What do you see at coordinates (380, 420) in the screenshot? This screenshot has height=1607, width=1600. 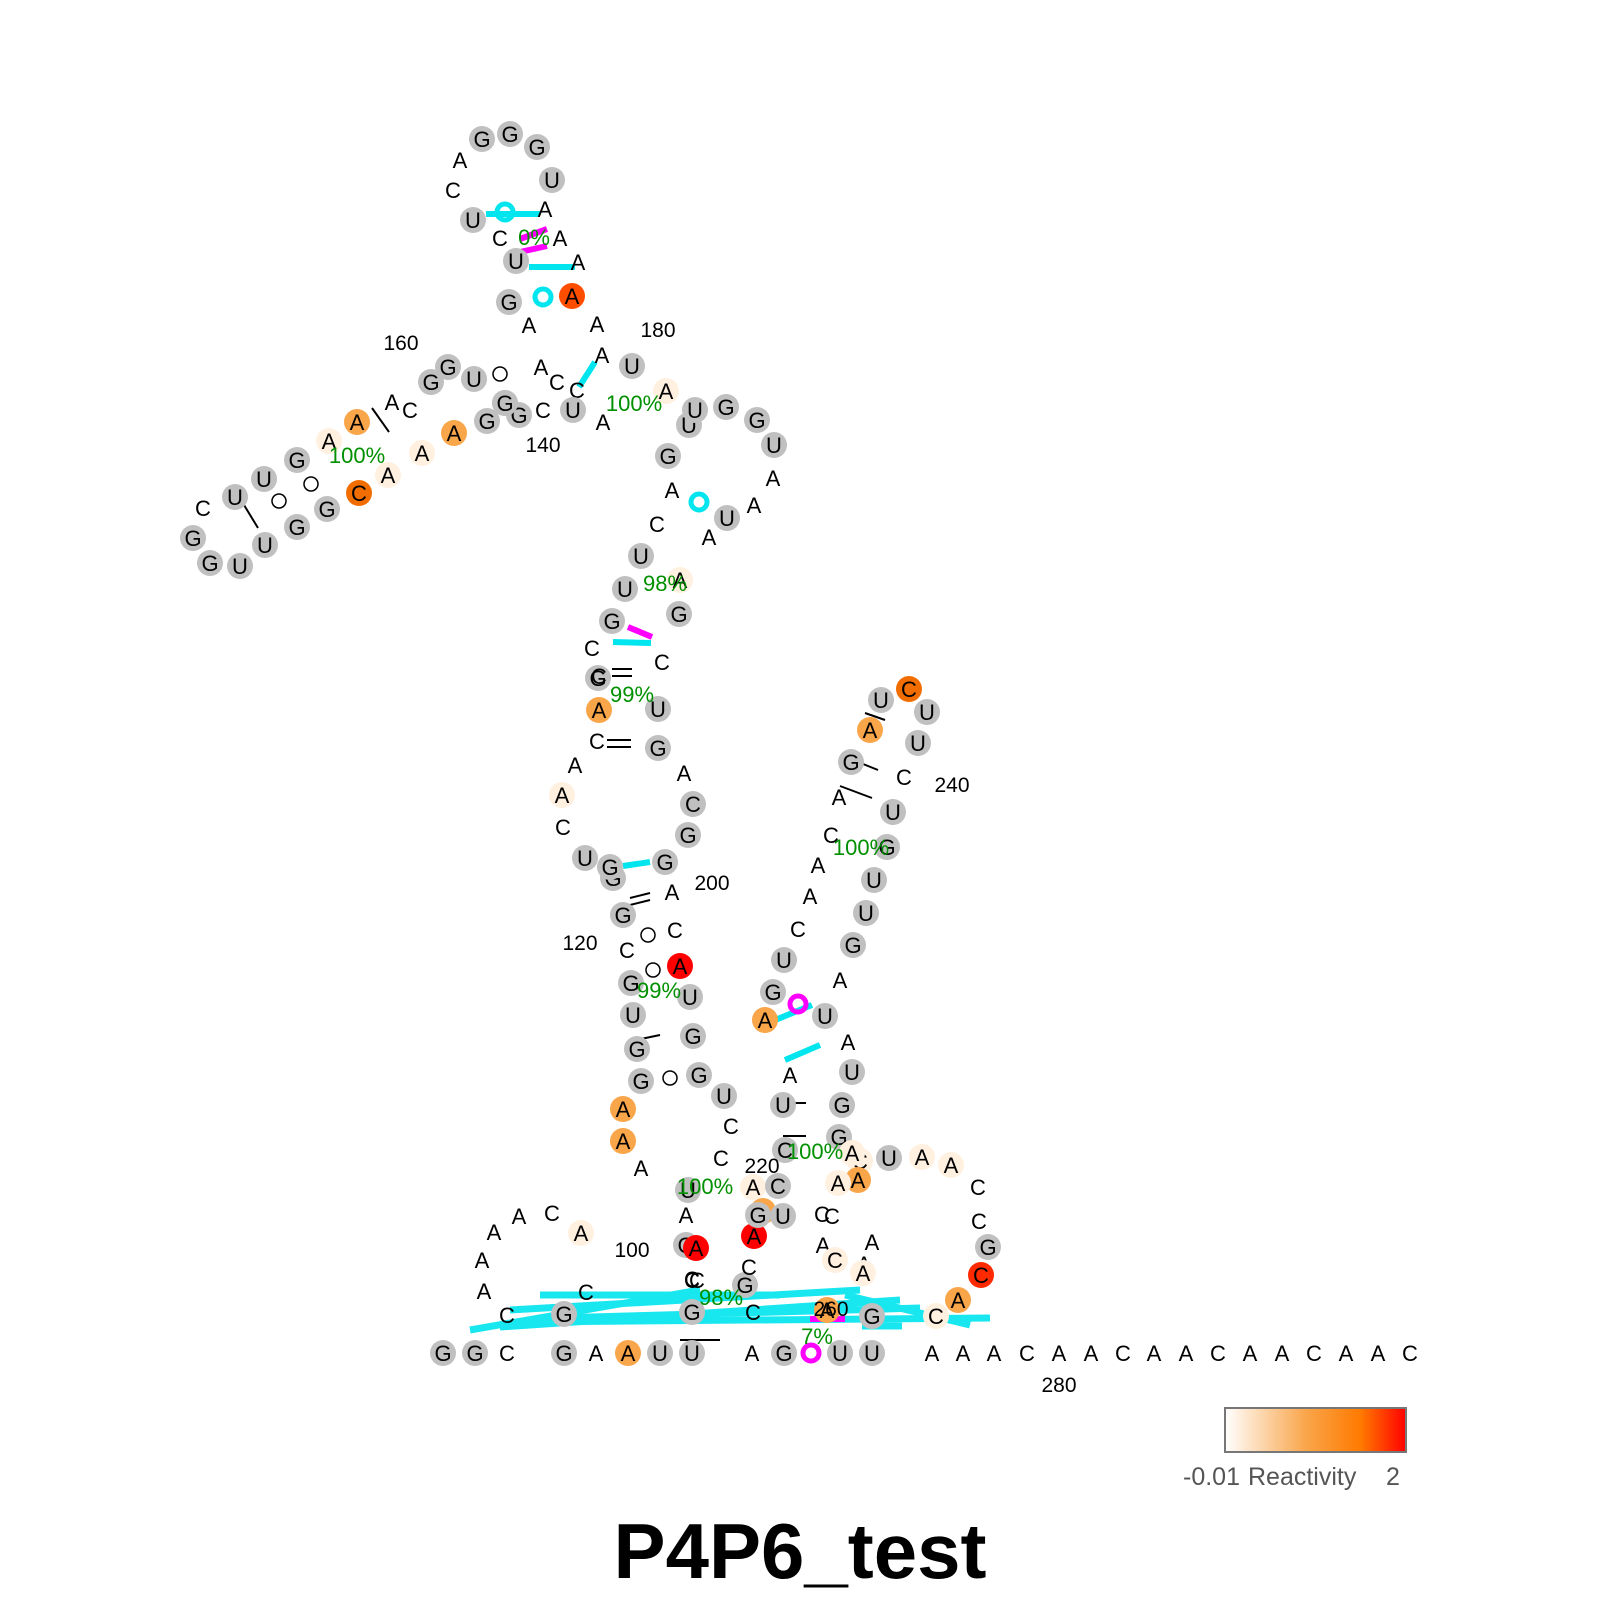 I see `pair-bond` at bounding box center [380, 420].